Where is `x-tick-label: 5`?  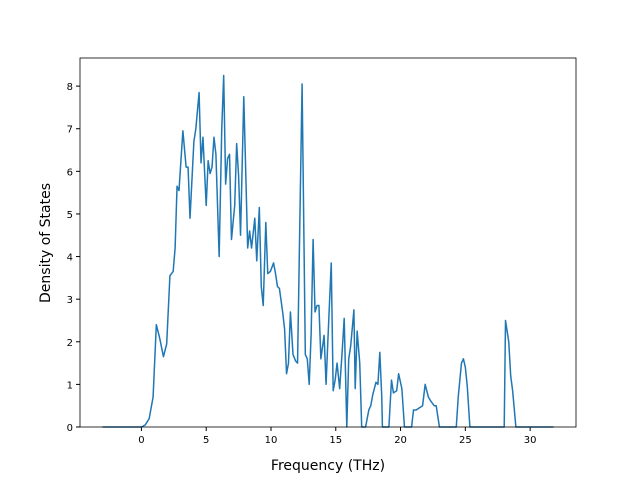 x-tick-label: 5 is located at coordinates (206, 440).